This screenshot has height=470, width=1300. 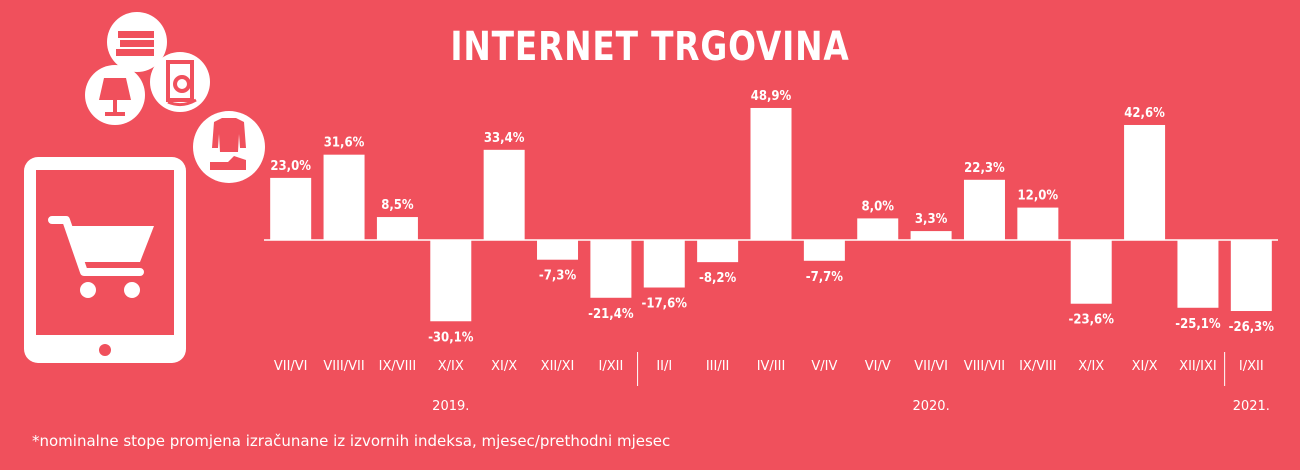 I want to click on tick-label-2: IX/VIII, so click(x=398, y=366).